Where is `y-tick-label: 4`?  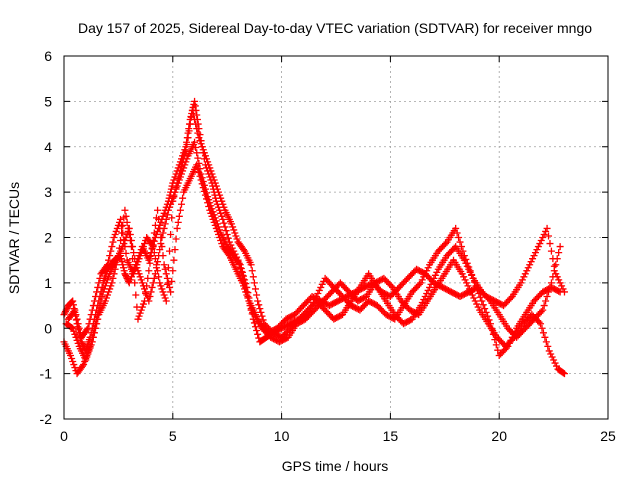 y-tick-label: 4 is located at coordinates (48, 147).